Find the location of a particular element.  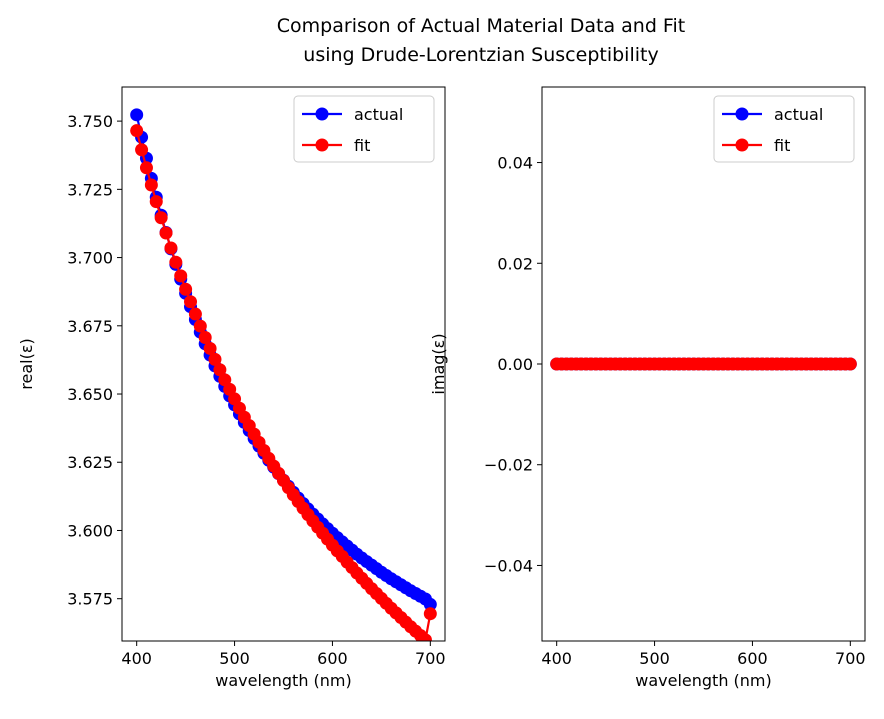

y-tick-label: 3.725 is located at coordinates (90, 189).